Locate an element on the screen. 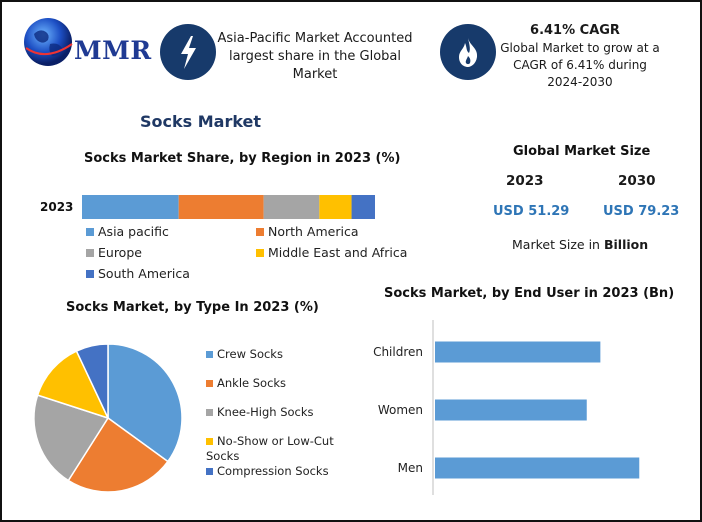 This screenshot has height=522, width=702. legend-label: Knee-High Socks is located at coordinates (265, 412).